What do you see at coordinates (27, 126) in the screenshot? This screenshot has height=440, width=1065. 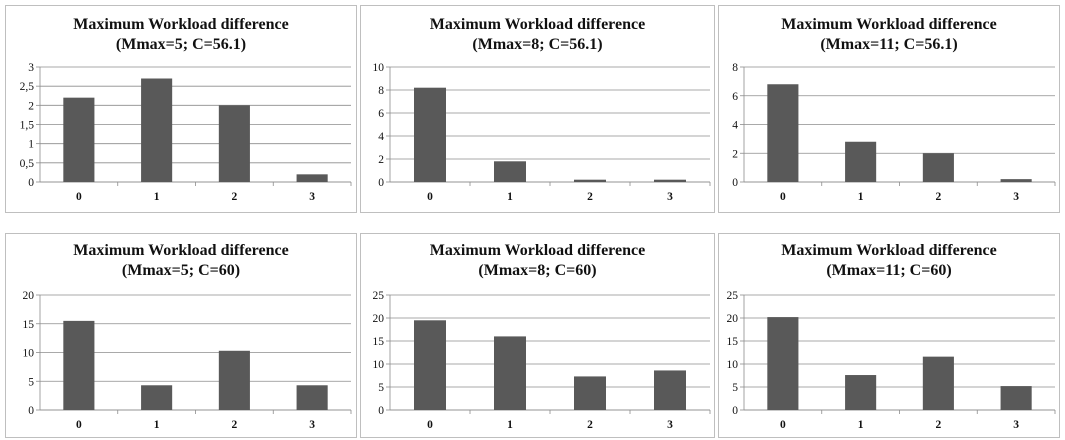 I see `y-tick-label: 1,5` at bounding box center [27, 126].